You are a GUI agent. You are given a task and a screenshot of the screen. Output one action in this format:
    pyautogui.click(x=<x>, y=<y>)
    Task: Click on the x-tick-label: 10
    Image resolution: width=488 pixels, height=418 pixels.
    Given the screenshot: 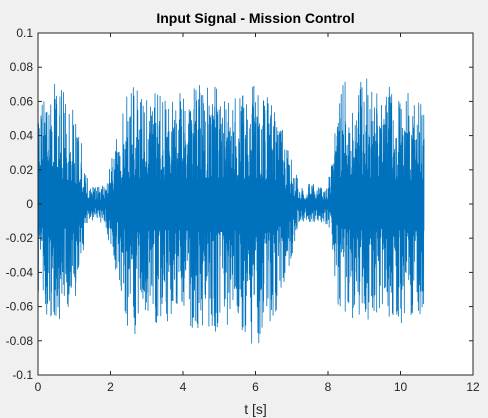 What is the action you would take?
    pyautogui.click(x=401, y=387)
    